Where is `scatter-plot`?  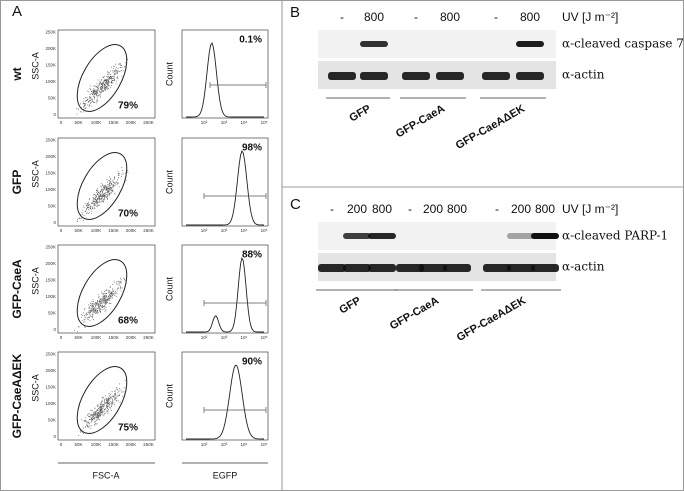
scatter-plot is located at coordinates (106, 74).